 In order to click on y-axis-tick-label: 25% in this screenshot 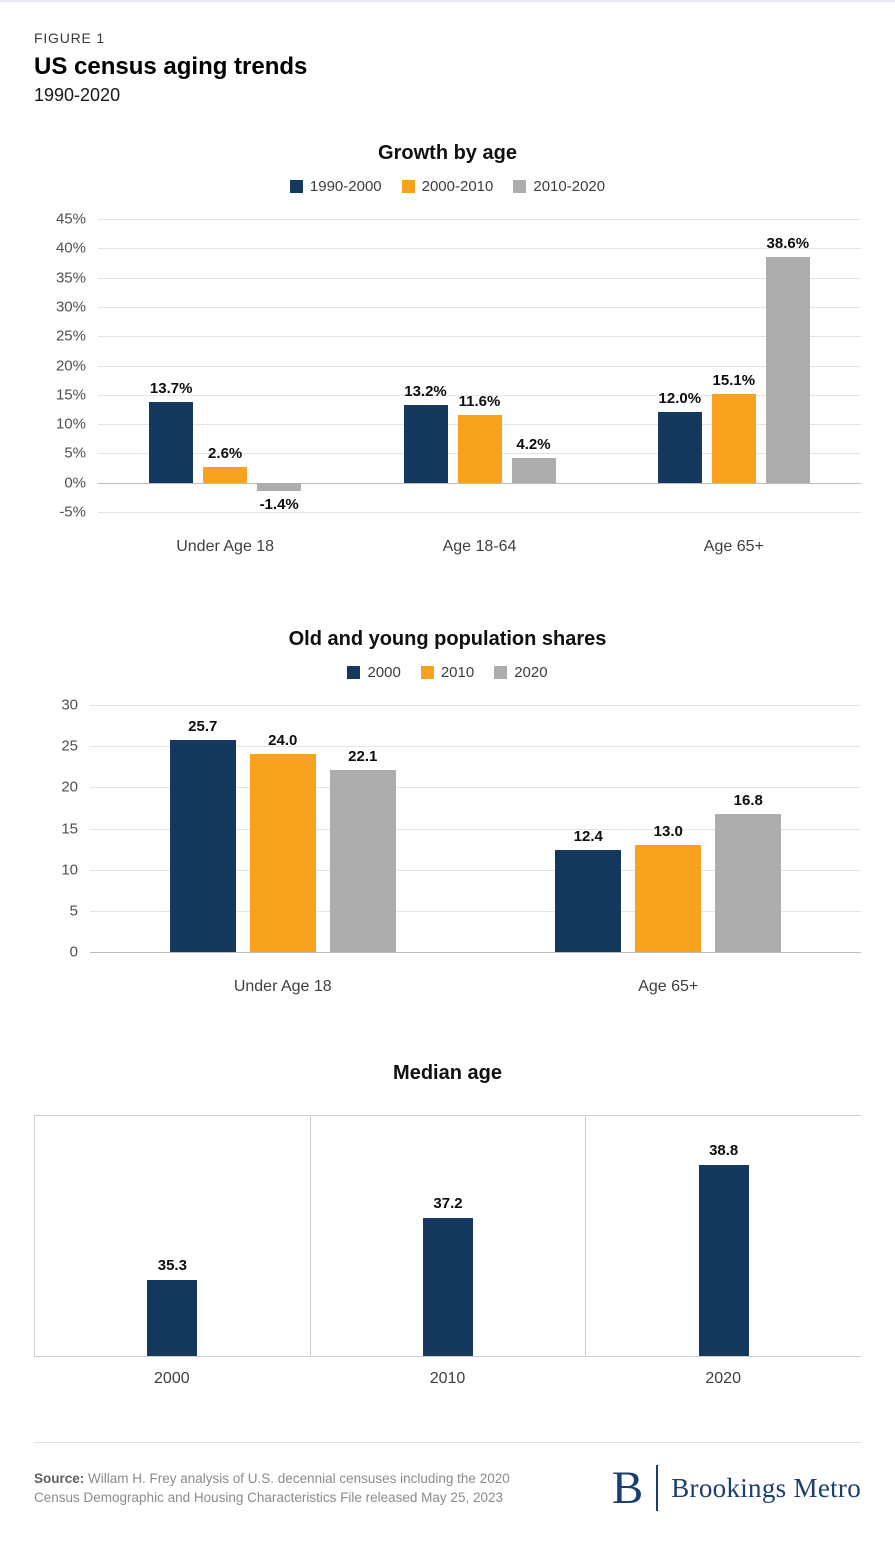, I will do `click(70, 336)`.